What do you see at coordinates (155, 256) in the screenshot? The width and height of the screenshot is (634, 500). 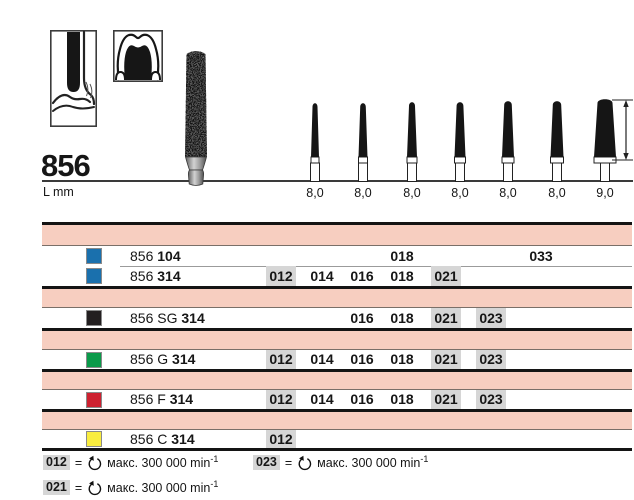 I see `product-number: 856 104` at bounding box center [155, 256].